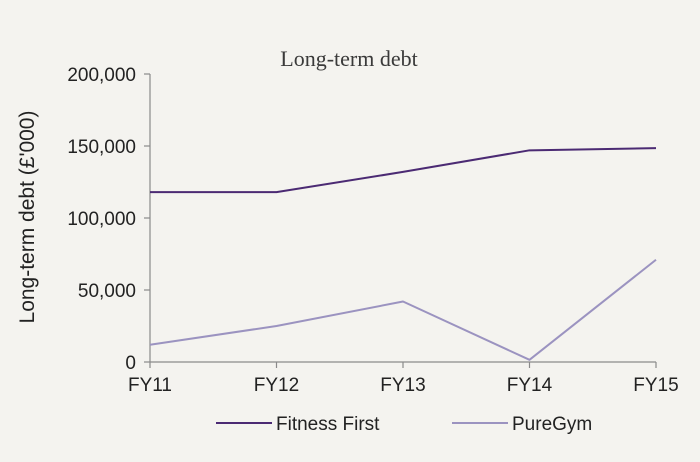 This screenshot has height=462, width=700. What do you see at coordinates (328, 424) in the screenshot?
I see `legend-label: Fitness First` at bounding box center [328, 424].